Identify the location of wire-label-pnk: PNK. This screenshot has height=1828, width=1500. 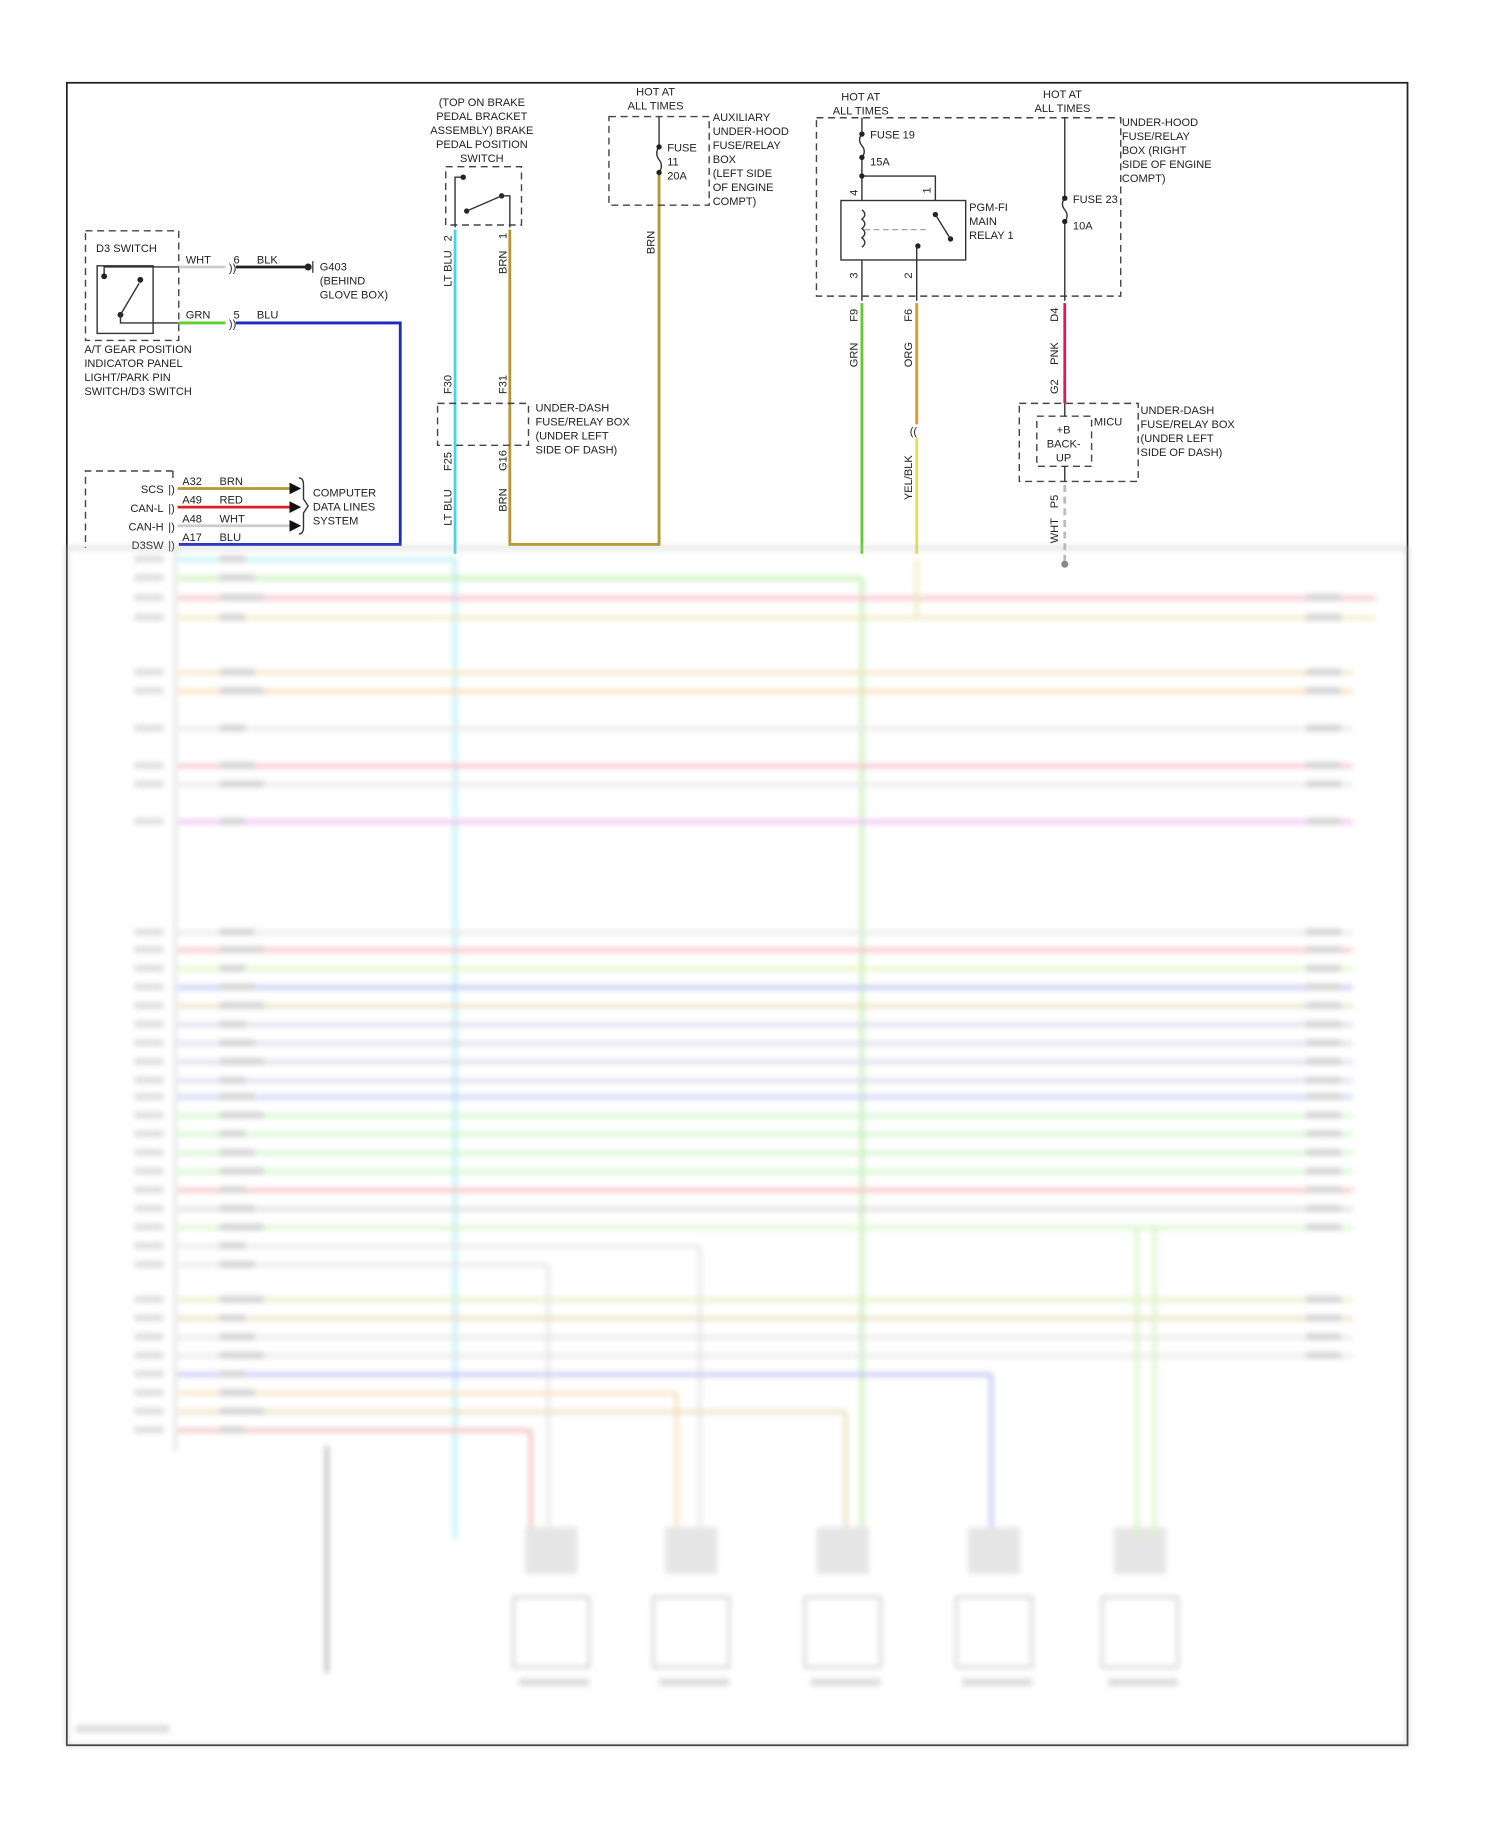
(1055, 353).